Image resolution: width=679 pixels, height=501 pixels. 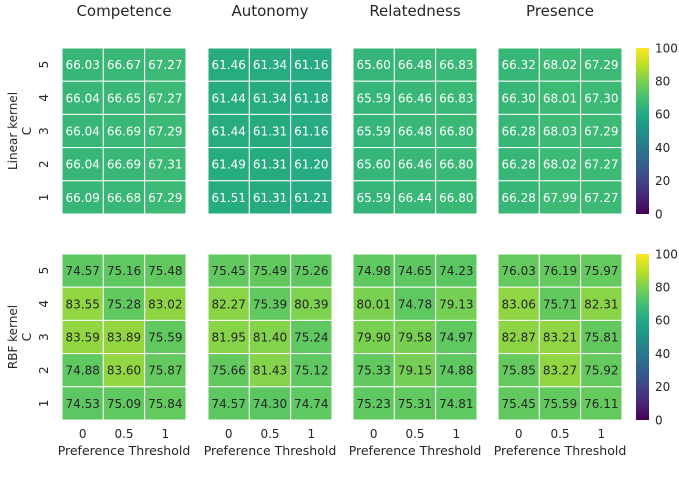 What do you see at coordinates (311, 338) in the screenshot?
I see `cell-value-label: 75.24` at bounding box center [311, 338].